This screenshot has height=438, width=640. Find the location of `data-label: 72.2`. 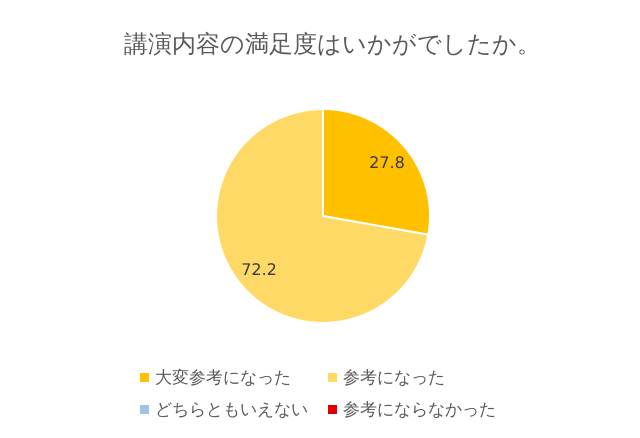

data-label: 72.2 is located at coordinates (259, 270).